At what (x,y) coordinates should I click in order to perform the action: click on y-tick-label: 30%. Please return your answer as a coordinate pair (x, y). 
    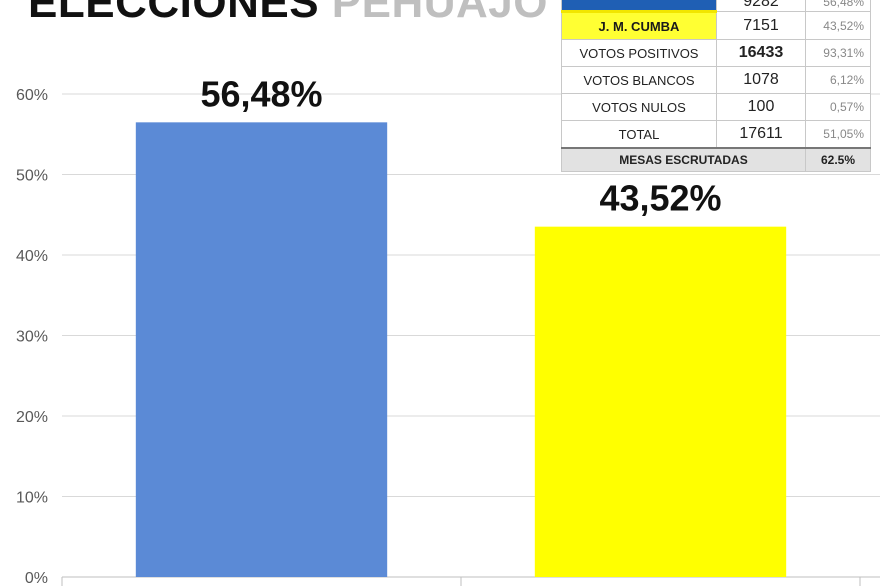
    Looking at the image, I should click on (32, 337).